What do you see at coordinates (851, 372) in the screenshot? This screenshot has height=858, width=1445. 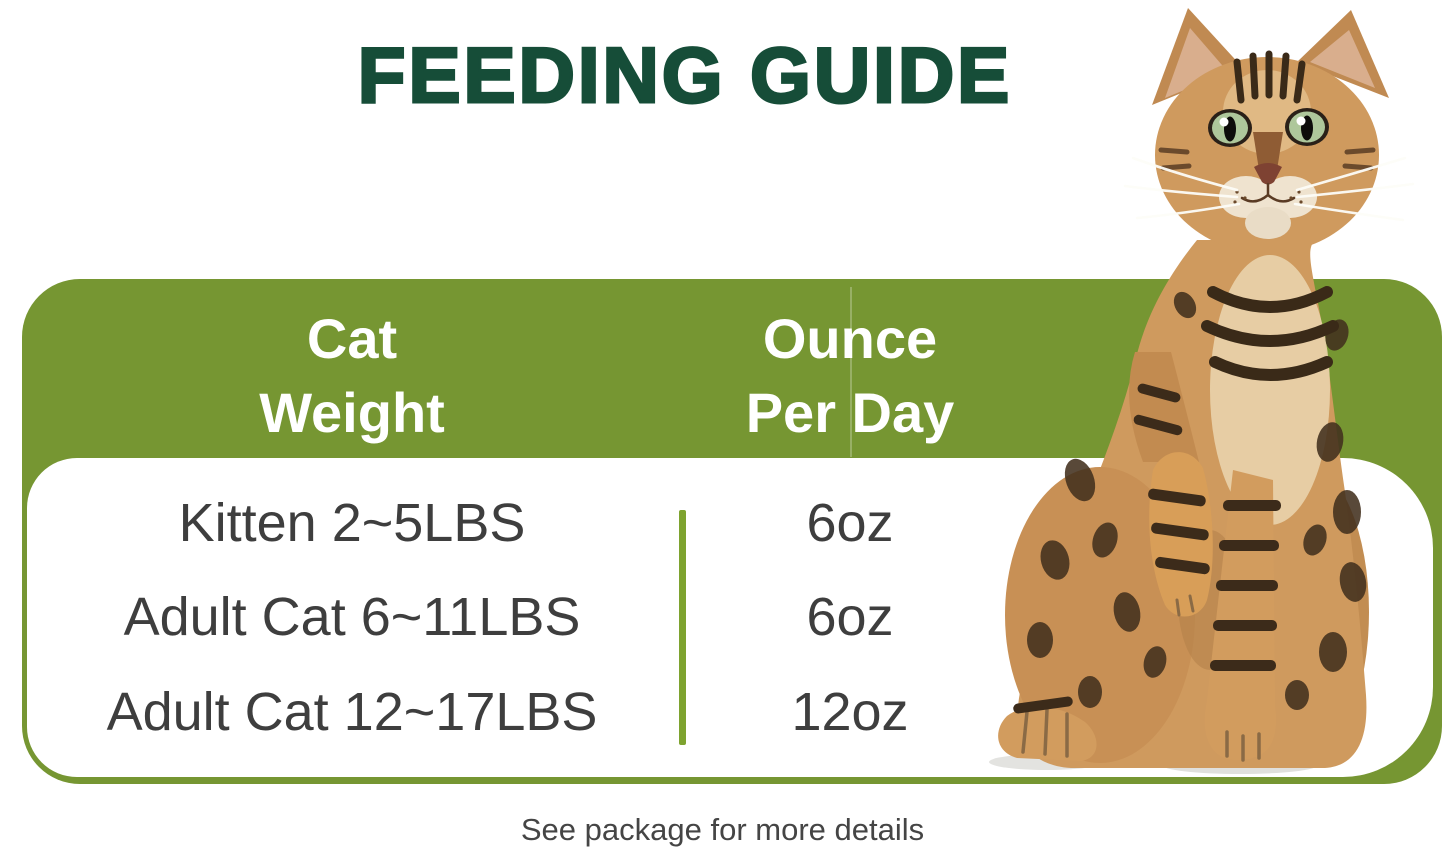 I see `header-column-seam-line` at bounding box center [851, 372].